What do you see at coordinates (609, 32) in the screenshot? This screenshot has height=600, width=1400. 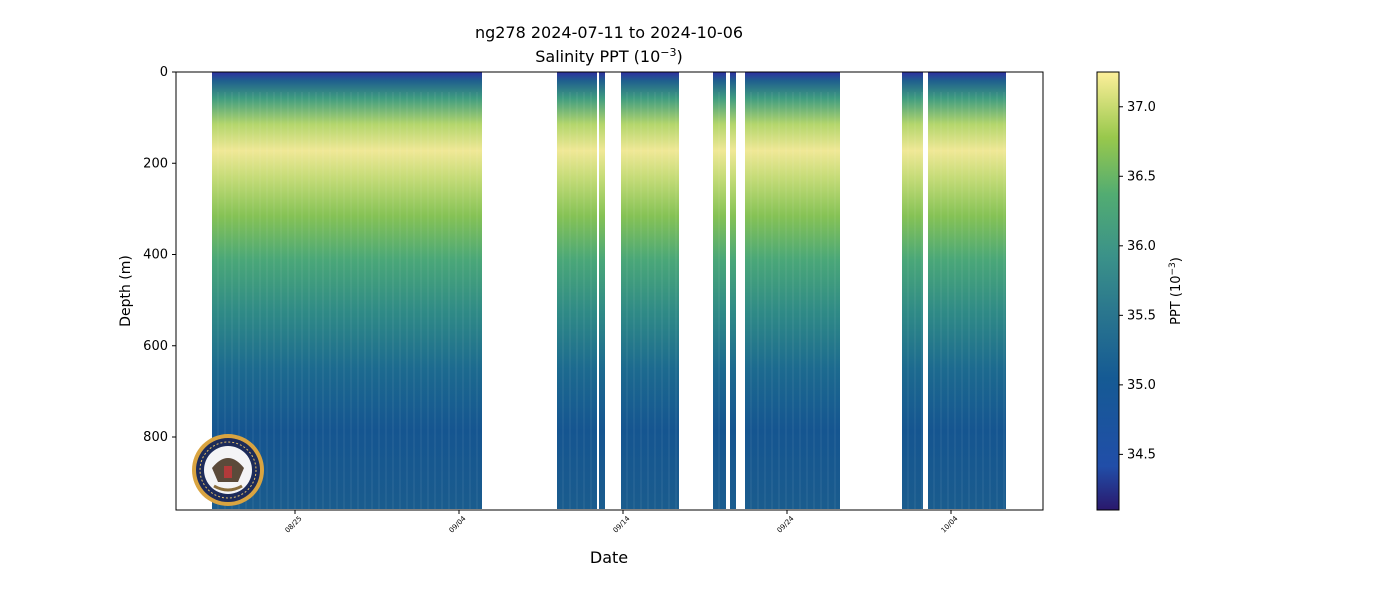 I see `chart-title: ng278 2024-07-11 to 2024-10-06` at bounding box center [609, 32].